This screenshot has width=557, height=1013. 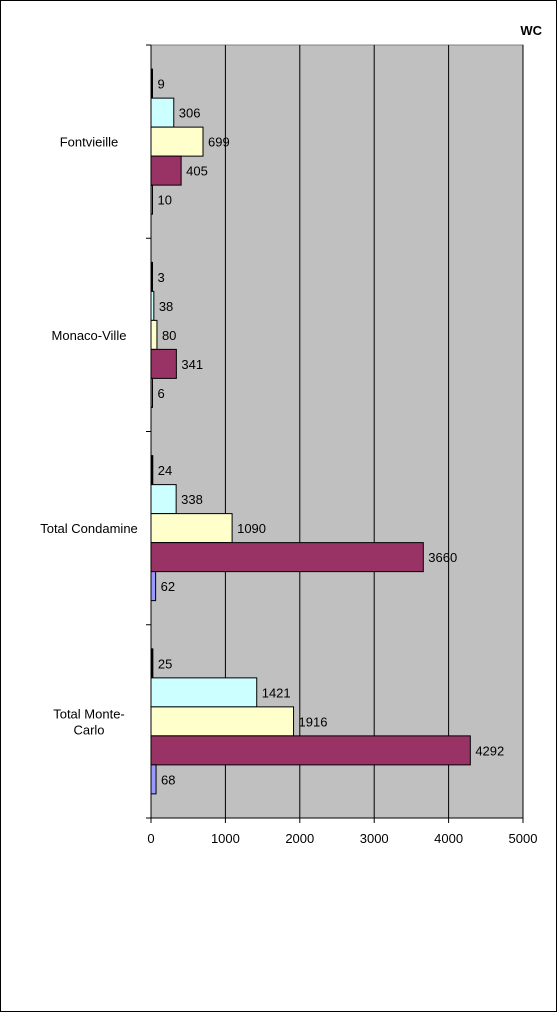 What do you see at coordinates (251, 528) in the screenshot?
I see `data-label: 1090` at bounding box center [251, 528].